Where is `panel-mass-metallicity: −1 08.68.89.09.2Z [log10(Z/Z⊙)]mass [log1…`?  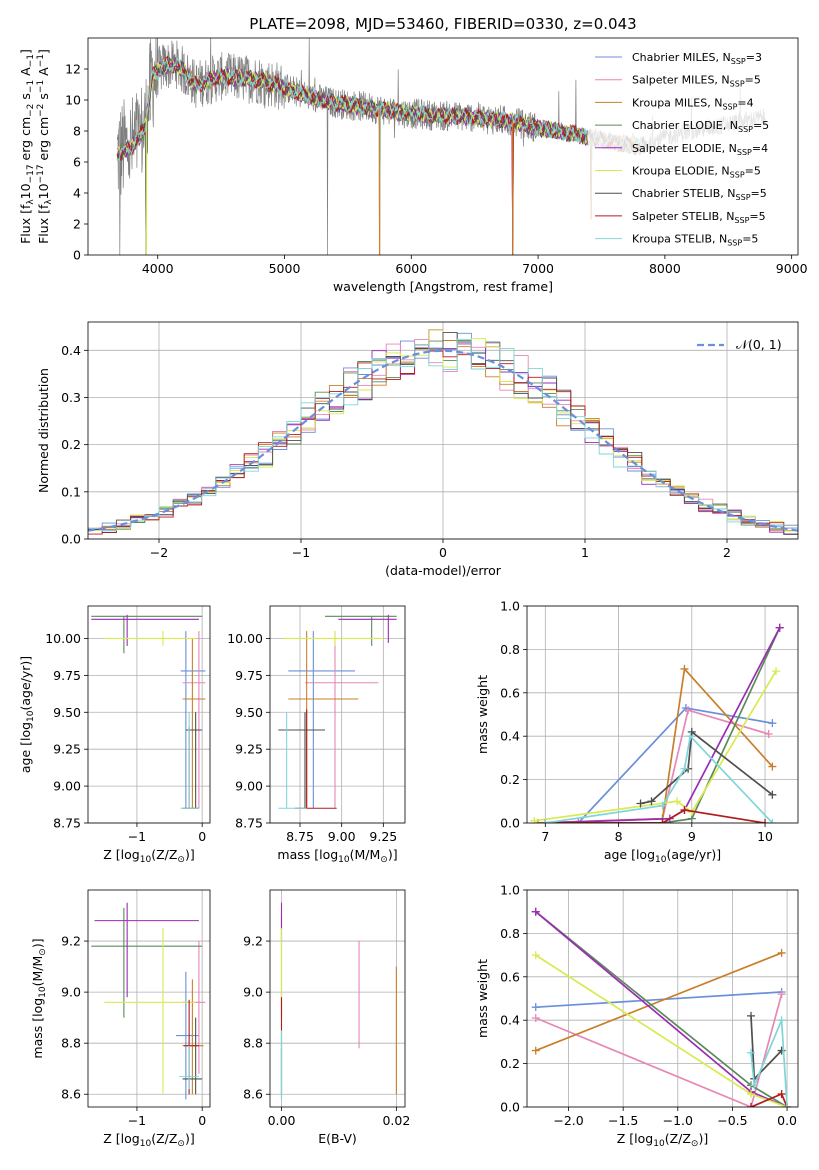
panel-mass-metallicity: −1 08.68.89.09.2Z [log10(Z/Z⊙)]mass [log1… is located at coordinates (120, 1019).